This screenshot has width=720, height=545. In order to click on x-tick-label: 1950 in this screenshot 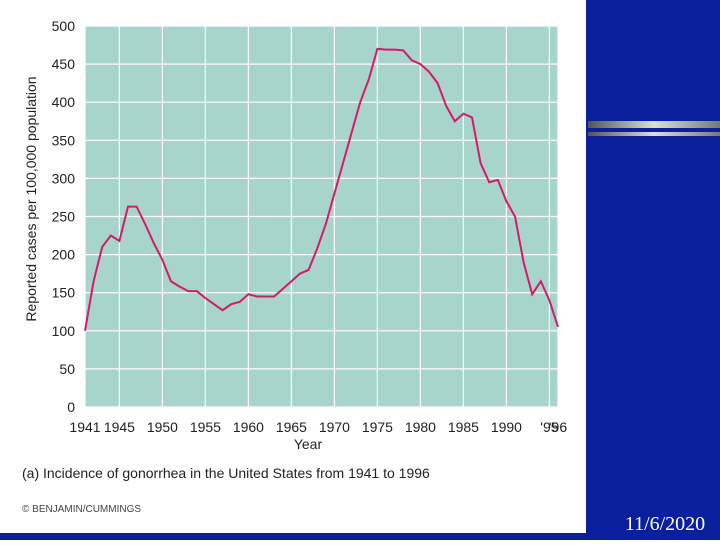, I will do `click(162, 427)`.